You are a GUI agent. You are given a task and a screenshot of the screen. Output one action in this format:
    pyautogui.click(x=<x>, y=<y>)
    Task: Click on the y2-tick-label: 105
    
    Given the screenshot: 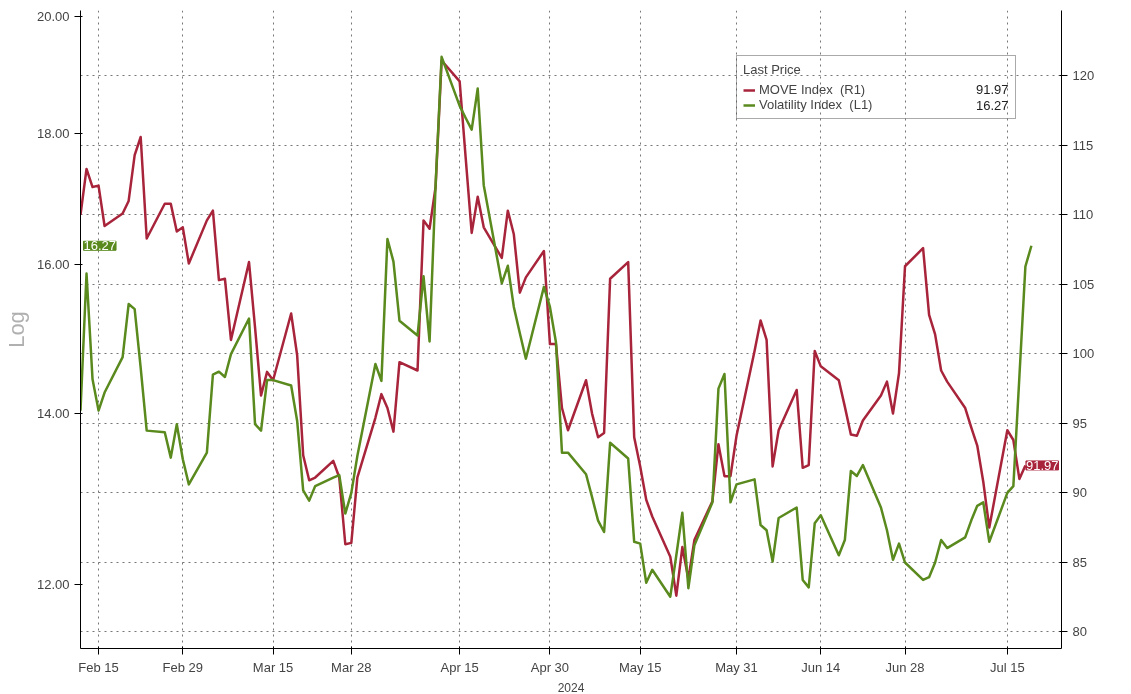 What is the action you would take?
    pyautogui.click(x=1083, y=284)
    